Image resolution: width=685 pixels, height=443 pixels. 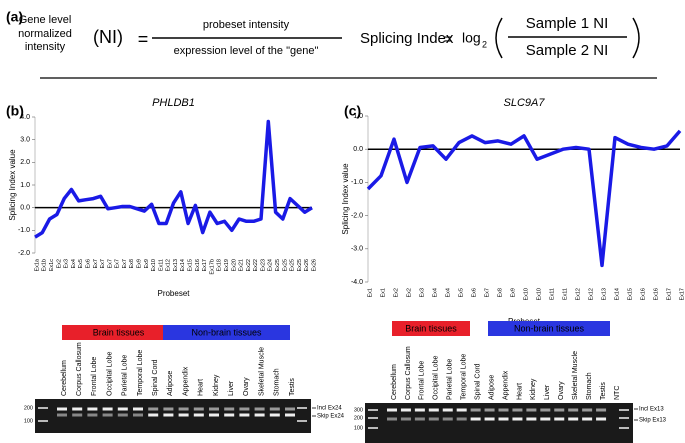 I want to click on panel-label: (b), so click(x=15, y=111).